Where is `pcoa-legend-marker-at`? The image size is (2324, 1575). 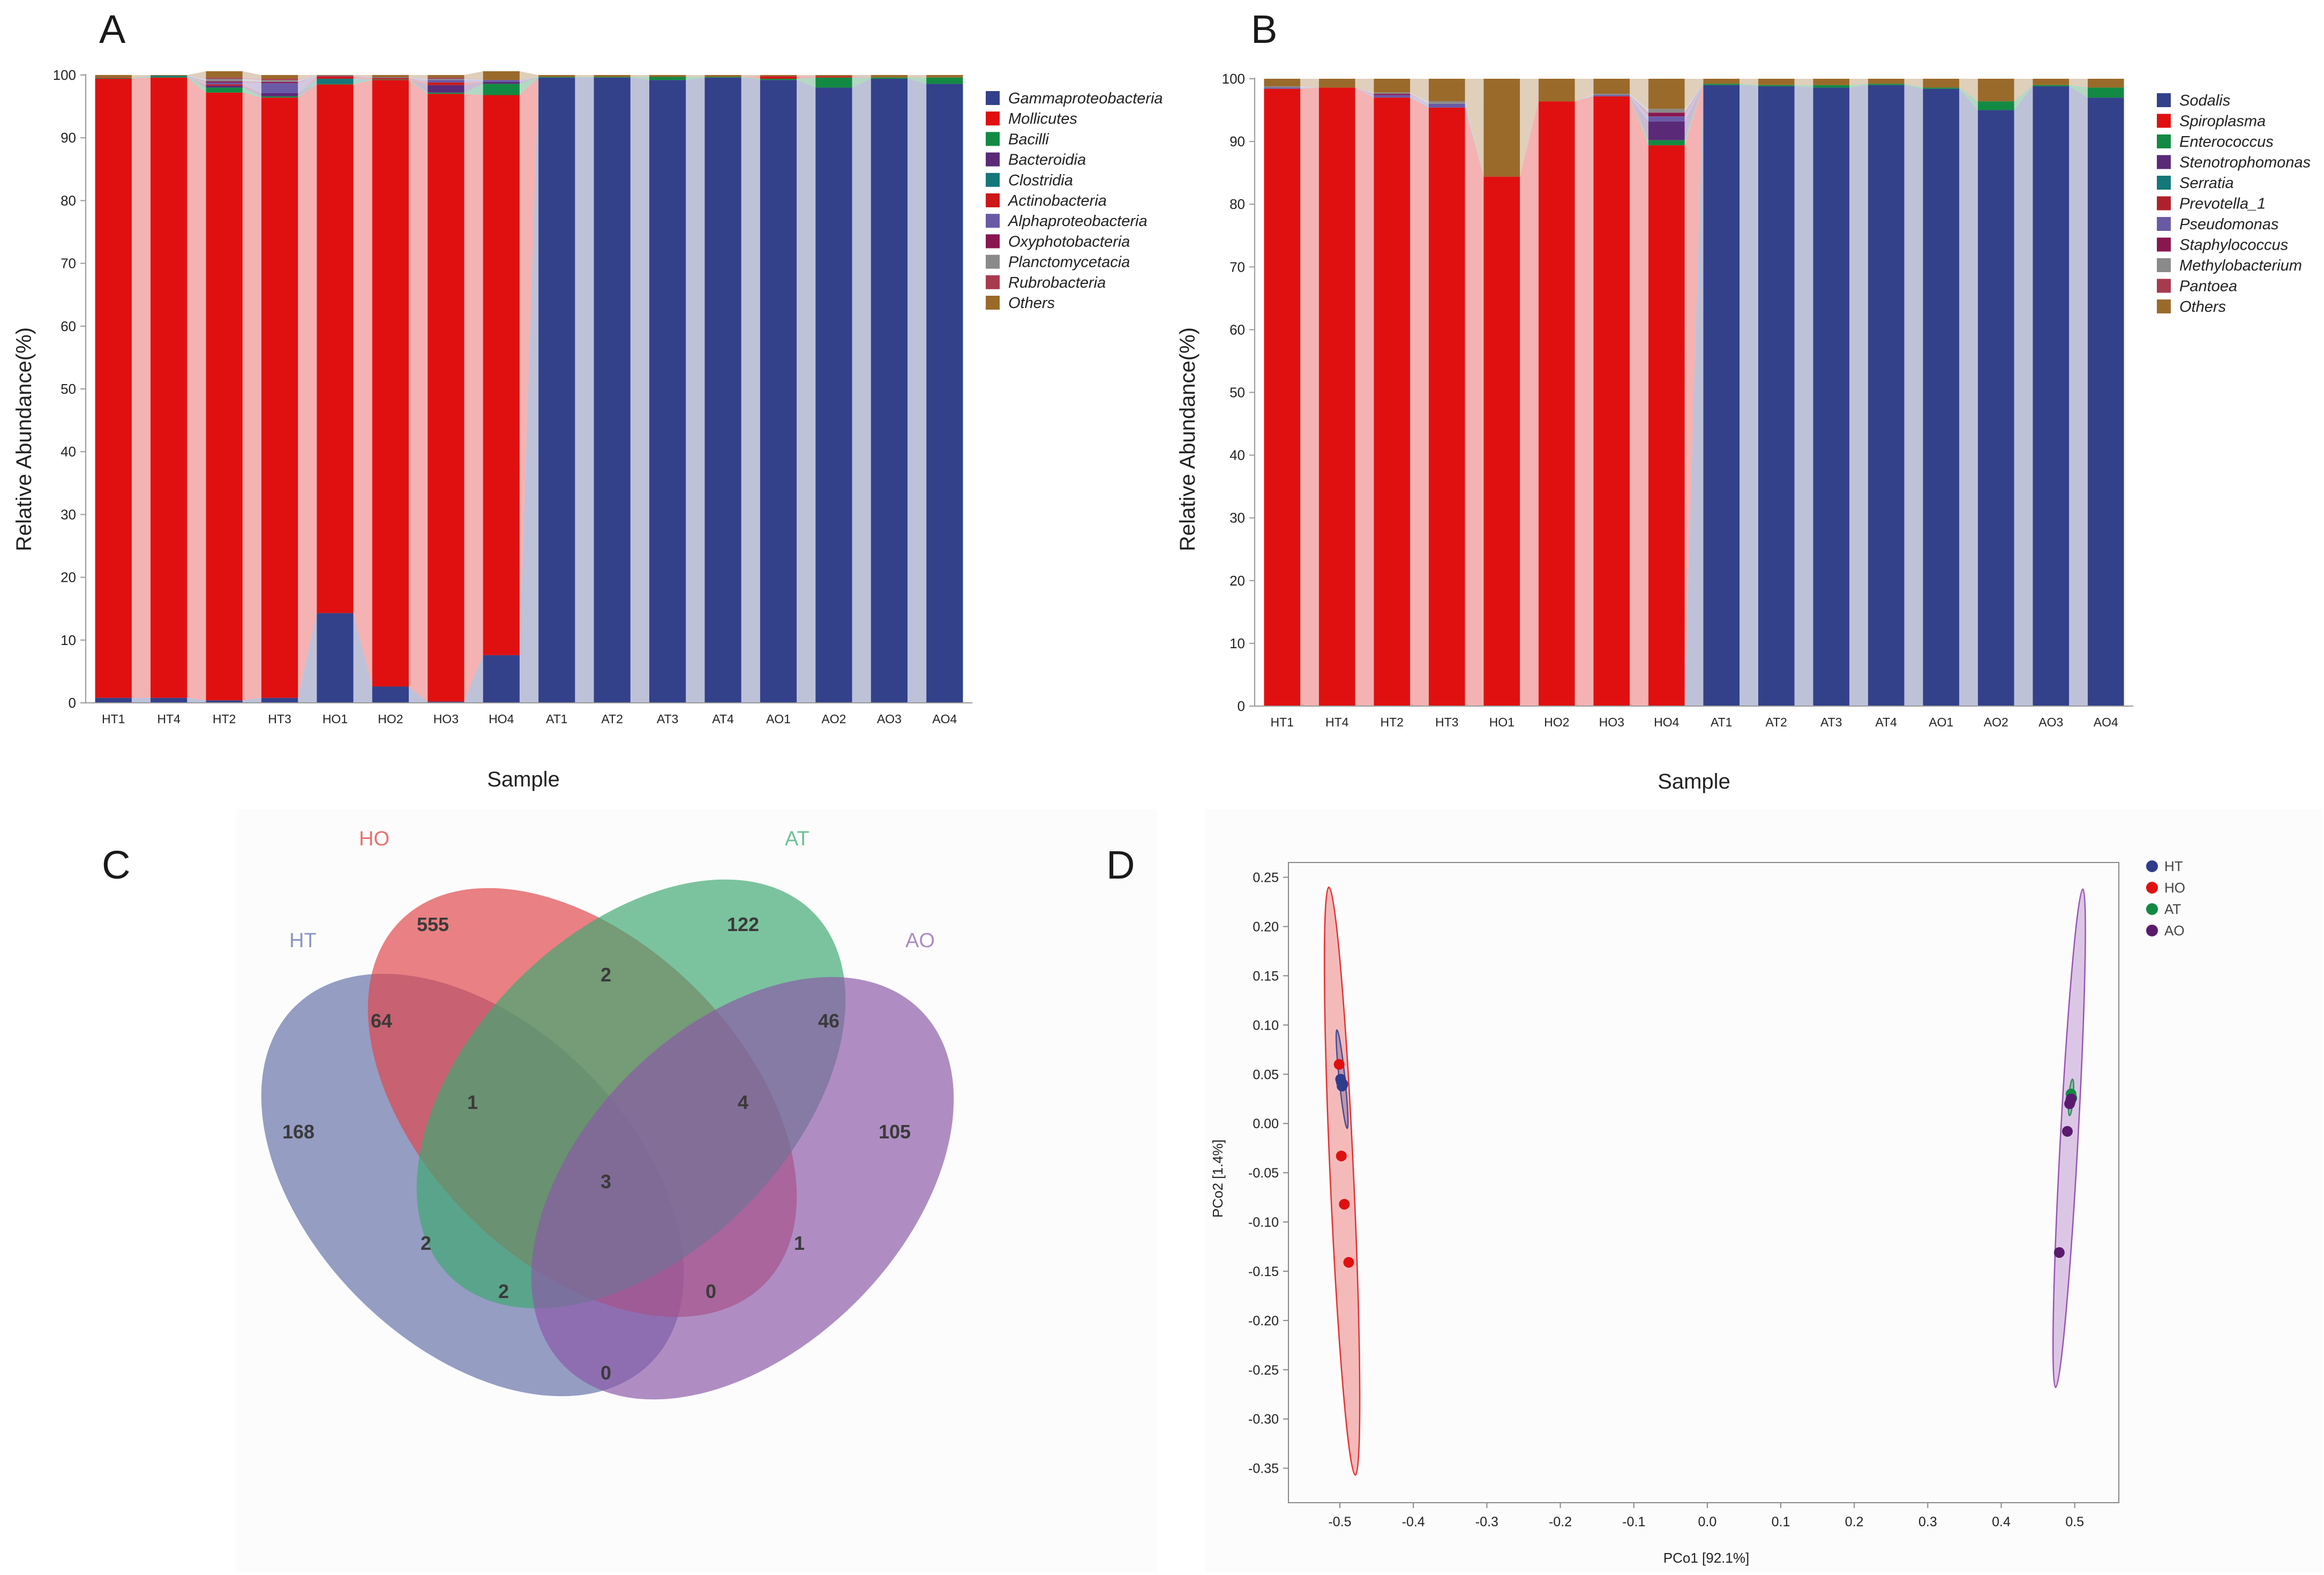 pcoa-legend-marker-at is located at coordinates (2152, 909).